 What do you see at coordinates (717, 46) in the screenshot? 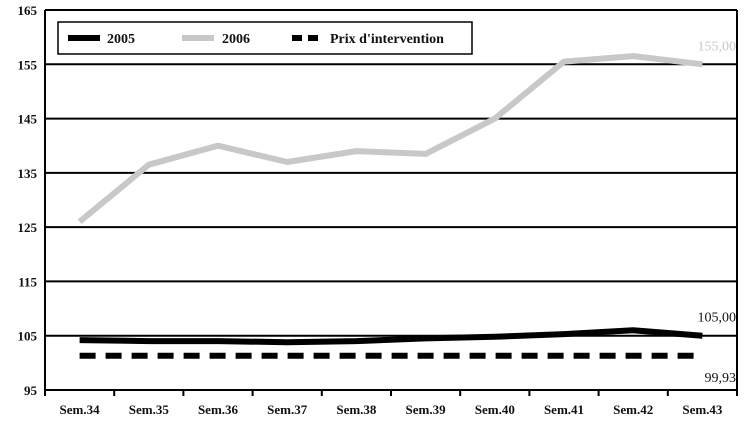
I see `value-annotation: 155,00` at bounding box center [717, 46].